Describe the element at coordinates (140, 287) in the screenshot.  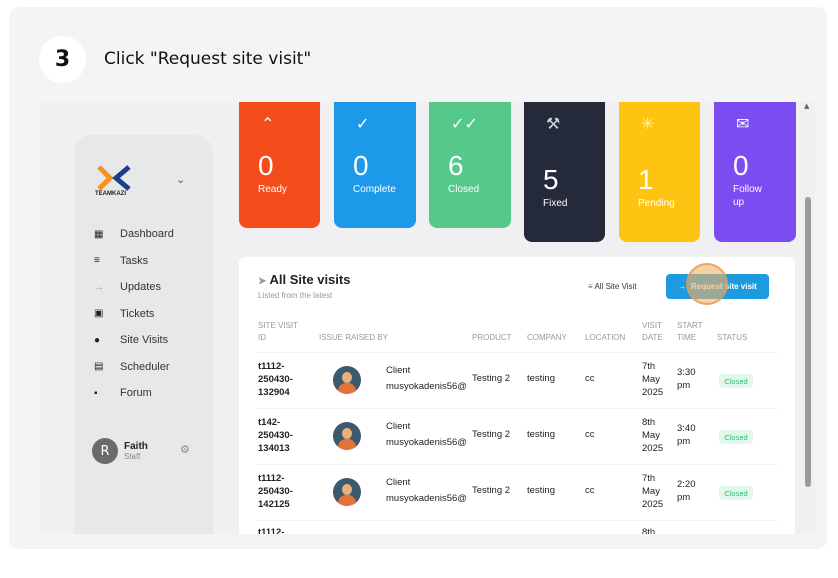
I see `sidebar-item-label: Updates` at that location.